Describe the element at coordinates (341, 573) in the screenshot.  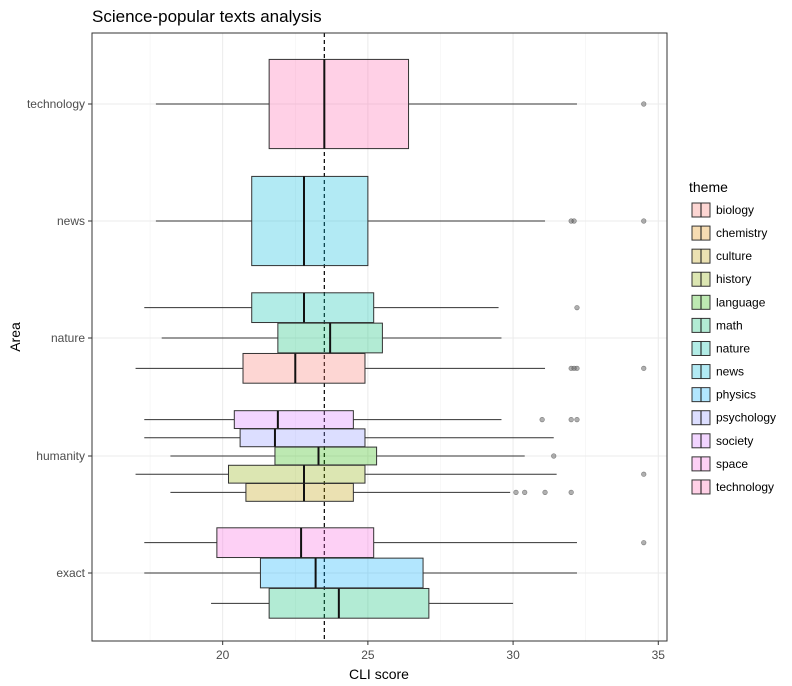
I see `box-physics` at that location.